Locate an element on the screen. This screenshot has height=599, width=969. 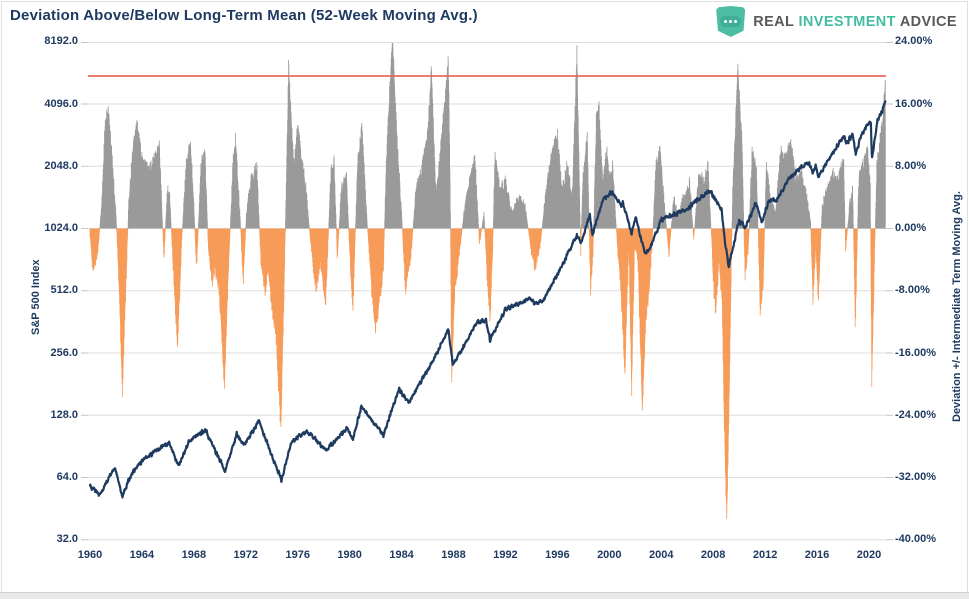
y-left-tick-label: 1024.0 is located at coordinates (61, 228).